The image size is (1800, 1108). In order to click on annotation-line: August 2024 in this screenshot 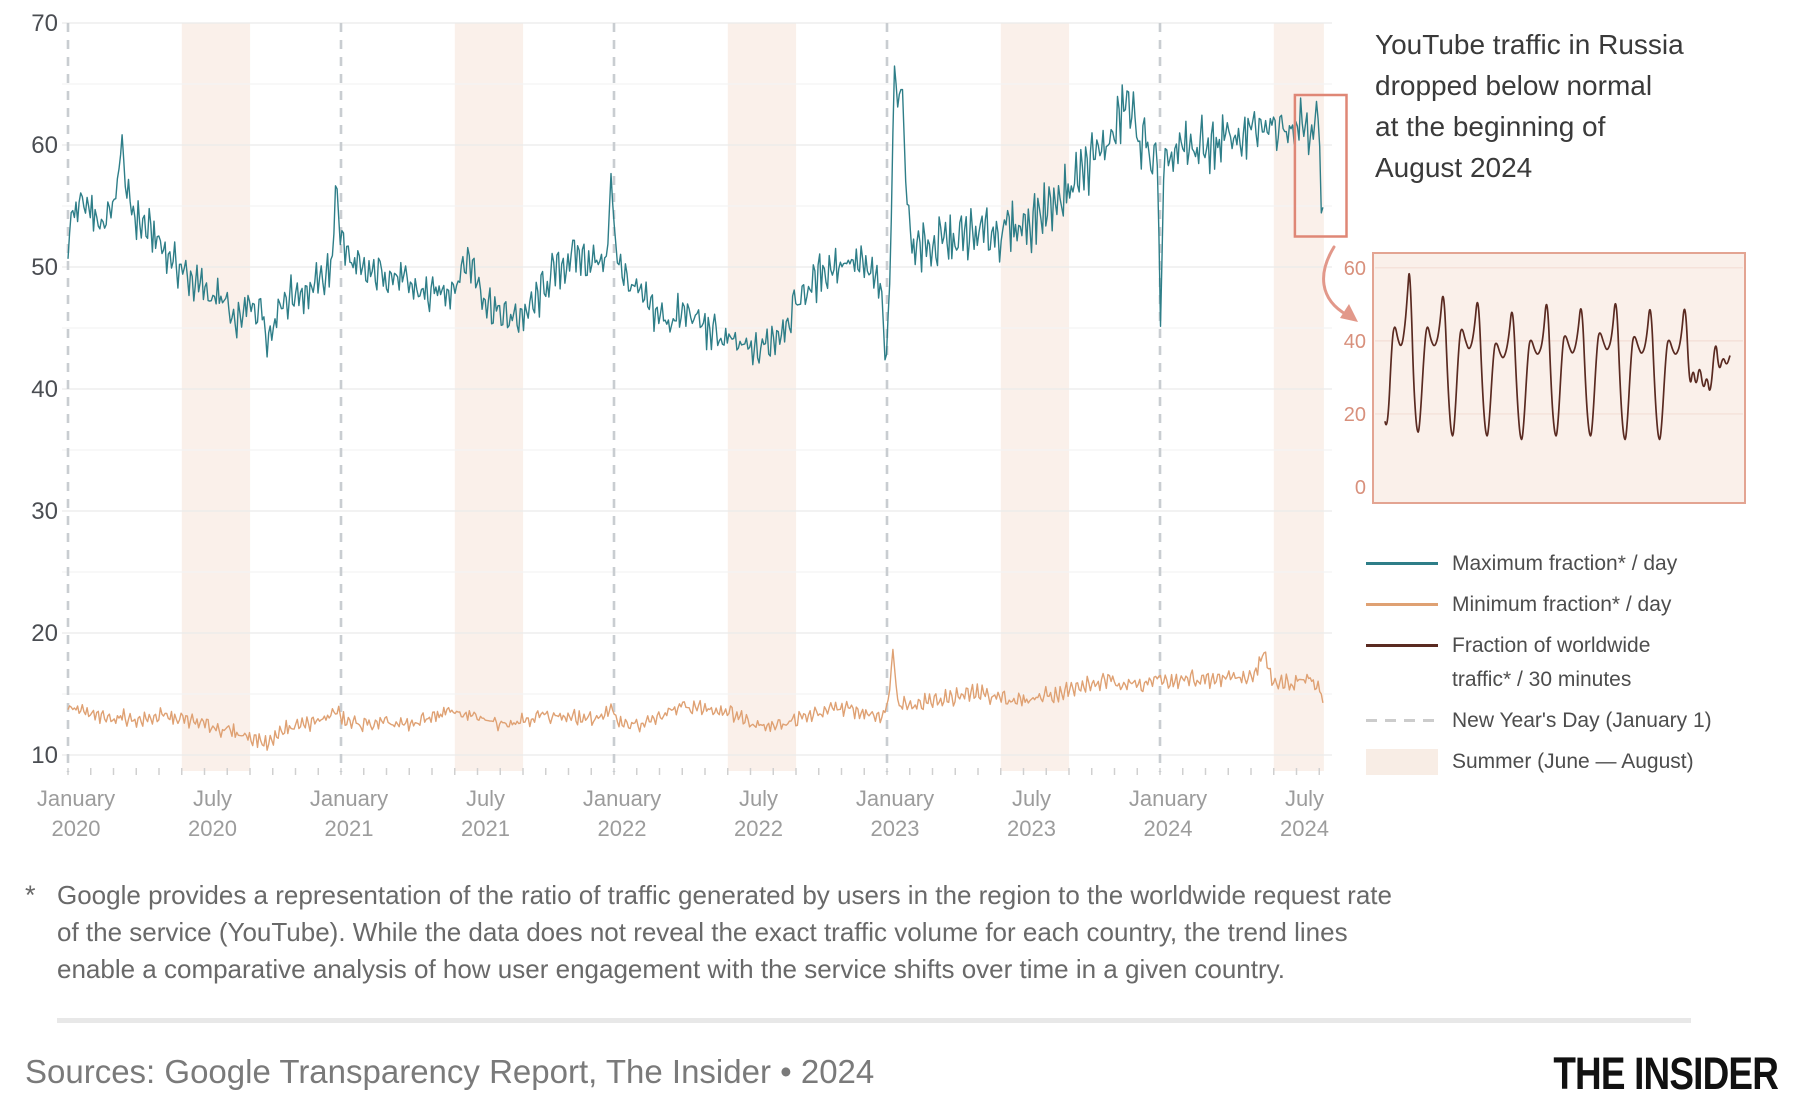, I will do `click(1454, 167)`.